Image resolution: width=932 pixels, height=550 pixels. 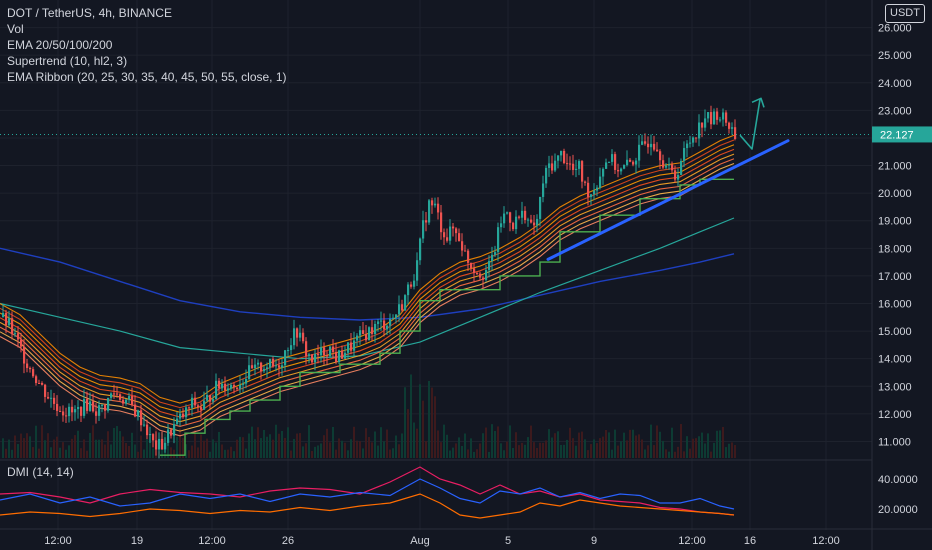 I want to click on arrow-path, so click(x=750, y=124).